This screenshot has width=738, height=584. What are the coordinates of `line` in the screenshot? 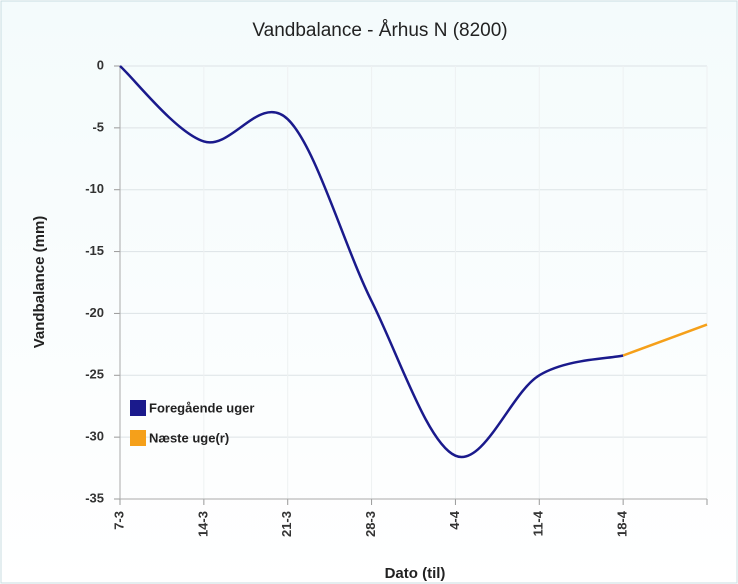 It's located at (665, 340).